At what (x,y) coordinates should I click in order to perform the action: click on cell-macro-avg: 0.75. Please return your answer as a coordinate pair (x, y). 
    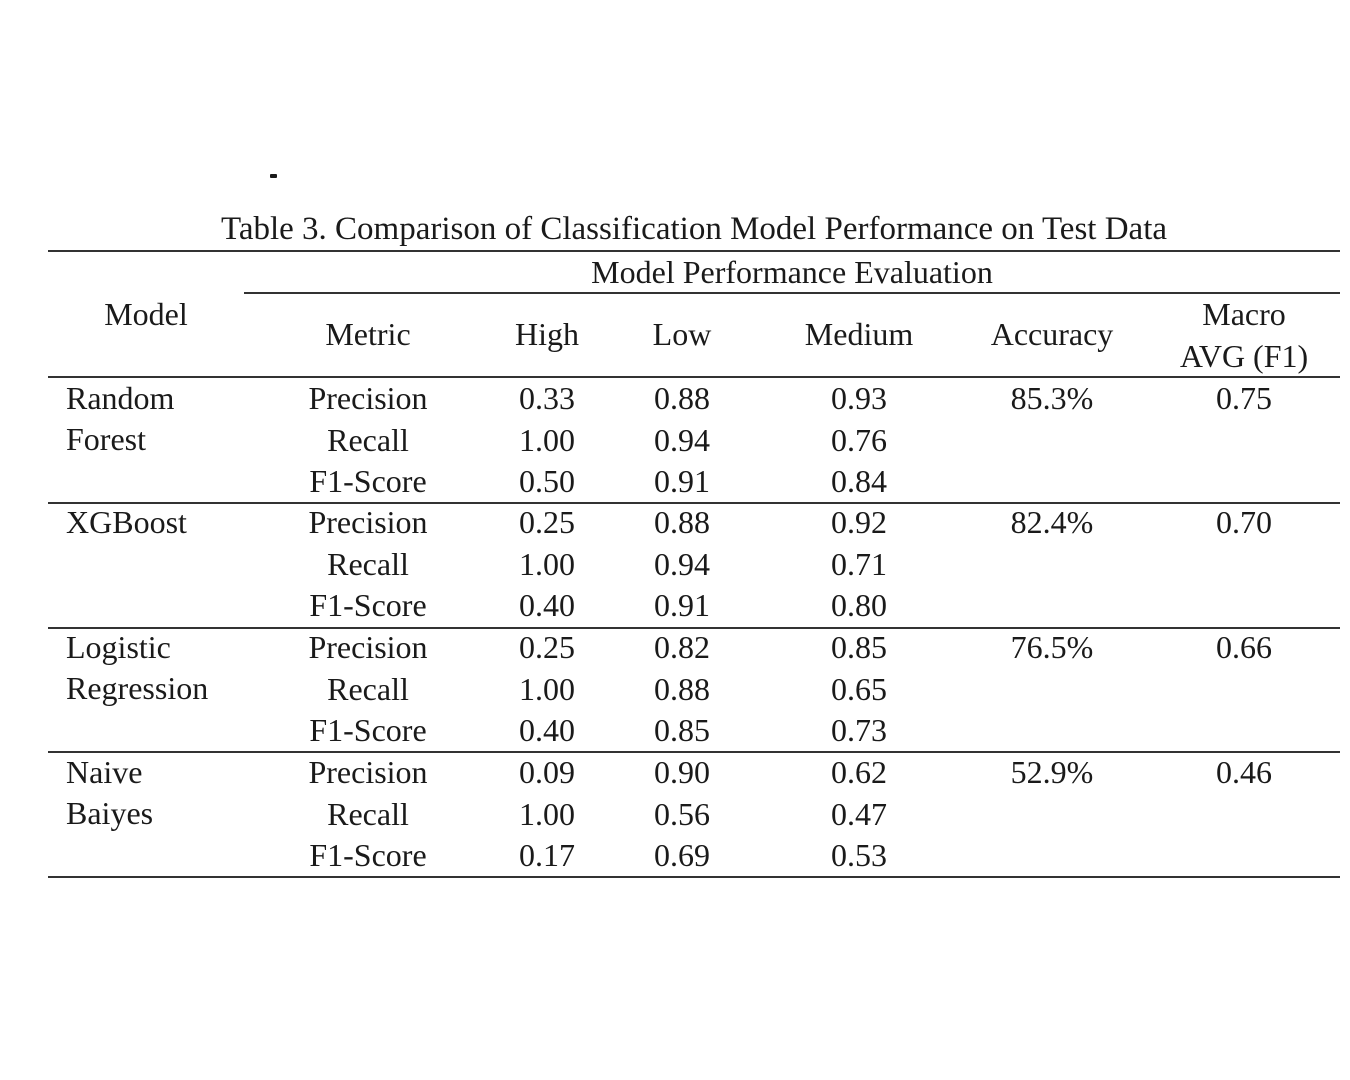
    Looking at the image, I should click on (1244, 398).